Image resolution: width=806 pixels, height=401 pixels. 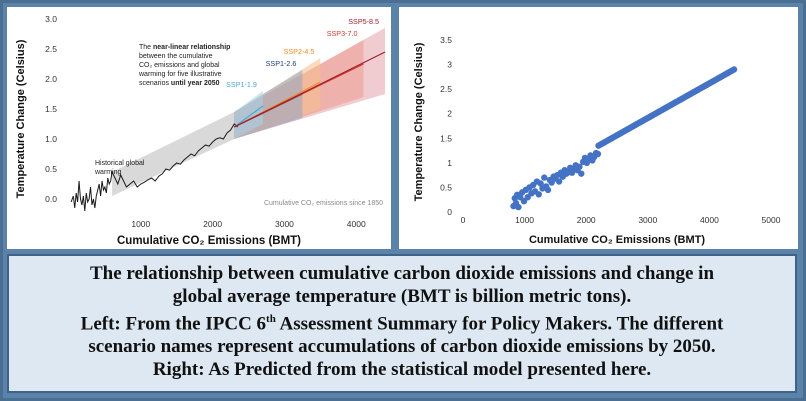 I want to click on historical-line, so click(x=154, y=167).